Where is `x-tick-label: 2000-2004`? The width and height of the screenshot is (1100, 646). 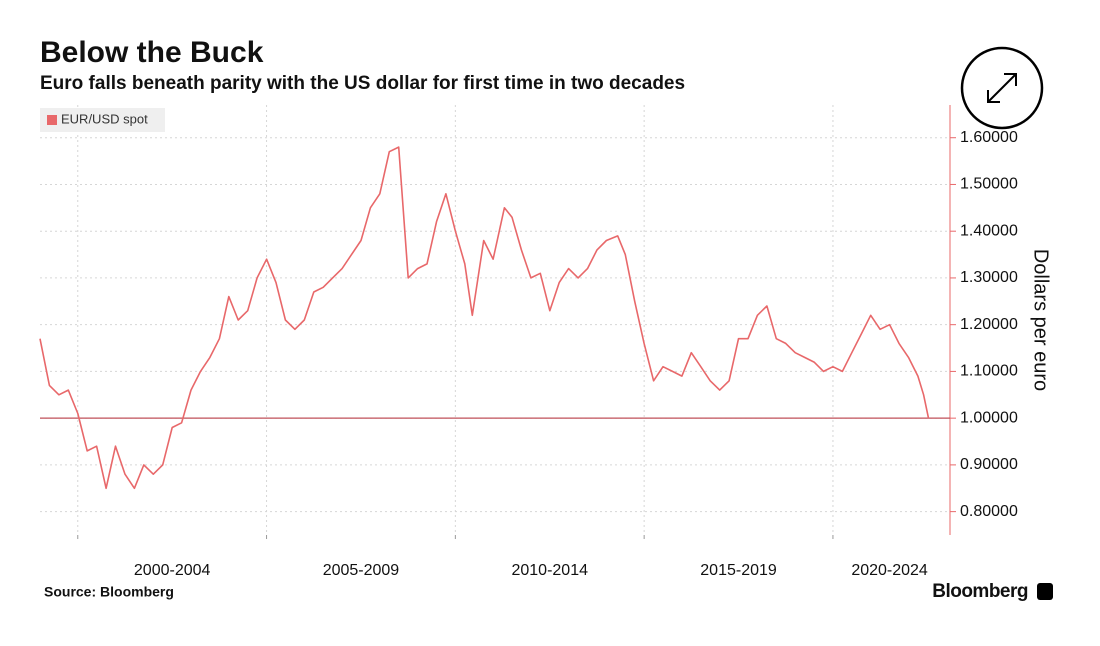 x-tick-label: 2000-2004 is located at coordinates (172, 570).